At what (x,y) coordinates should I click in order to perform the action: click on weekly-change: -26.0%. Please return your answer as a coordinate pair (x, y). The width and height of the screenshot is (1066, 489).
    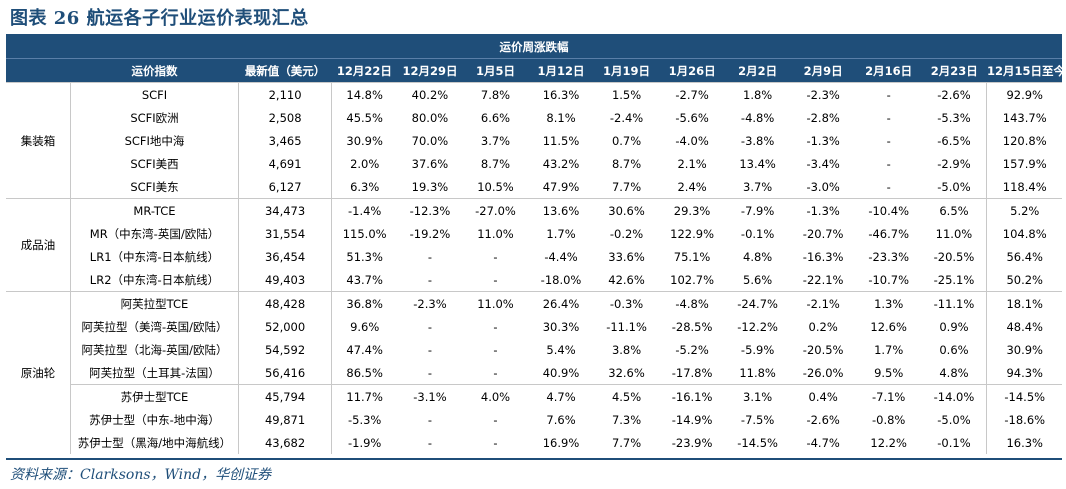
    Looking at the image, I should click on (823, 372).